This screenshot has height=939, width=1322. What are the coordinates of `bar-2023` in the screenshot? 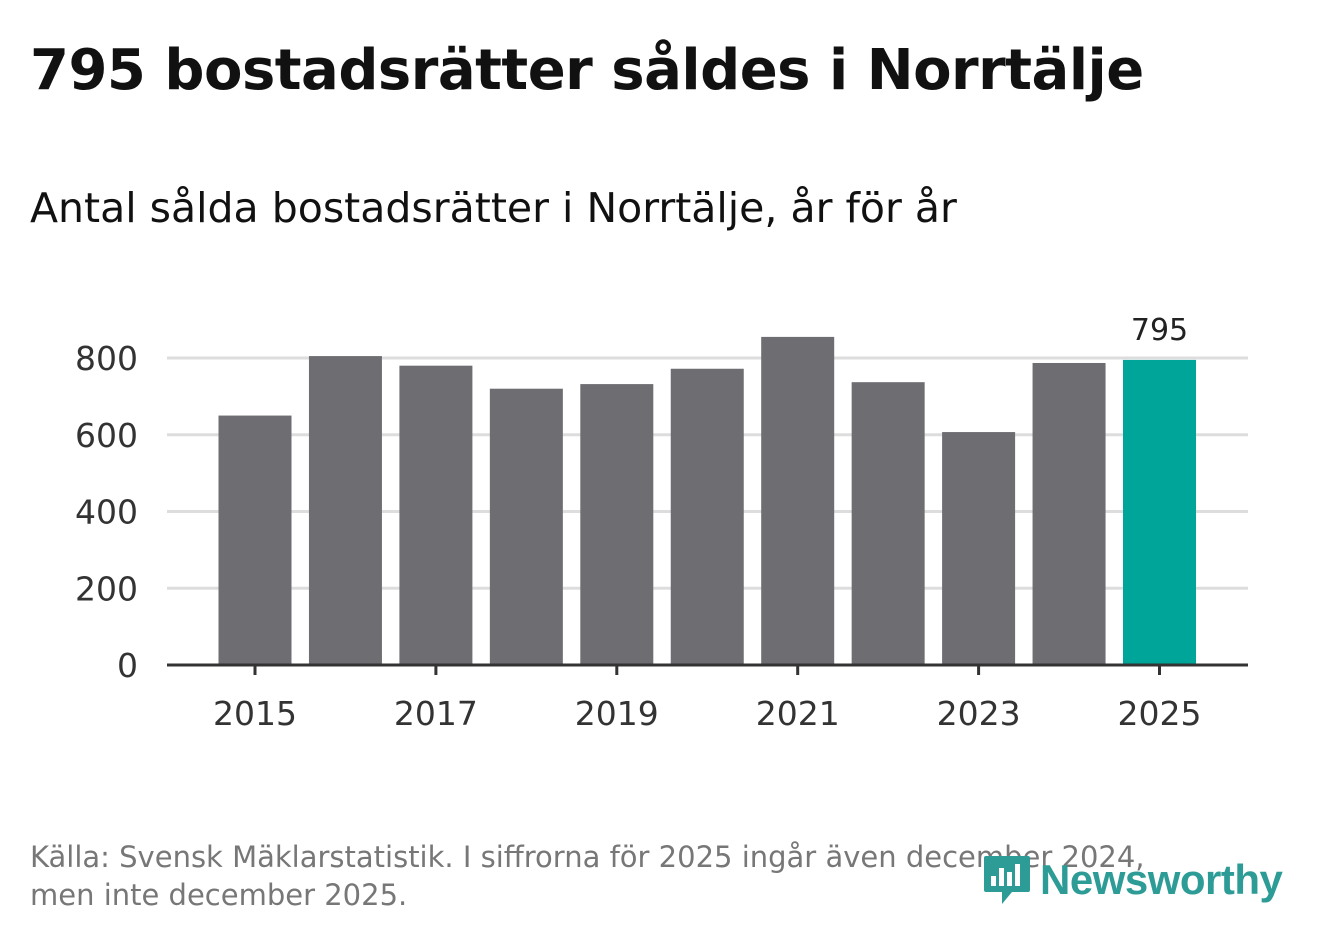 It's located at (979, 548).